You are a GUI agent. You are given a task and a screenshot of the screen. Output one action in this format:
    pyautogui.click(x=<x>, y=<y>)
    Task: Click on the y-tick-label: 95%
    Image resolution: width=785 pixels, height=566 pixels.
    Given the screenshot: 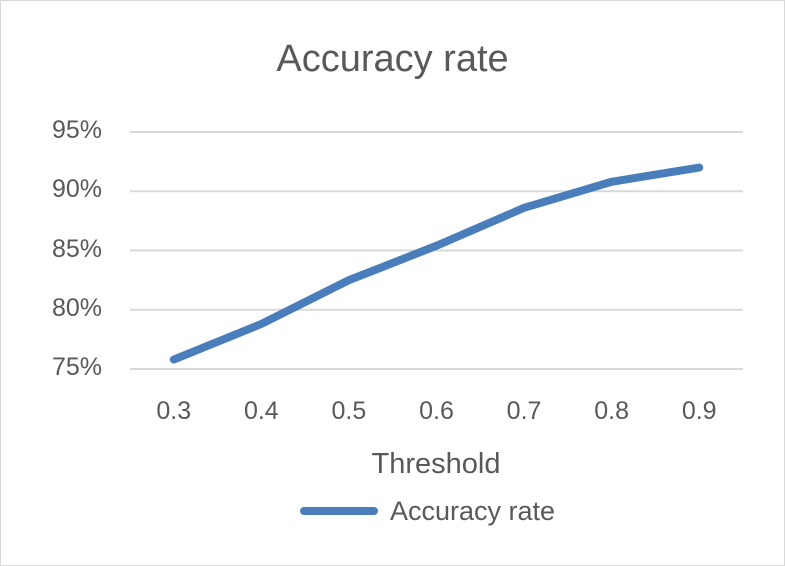 What is the action you would take?
    pyautogui.click(x=76, y=130)
    